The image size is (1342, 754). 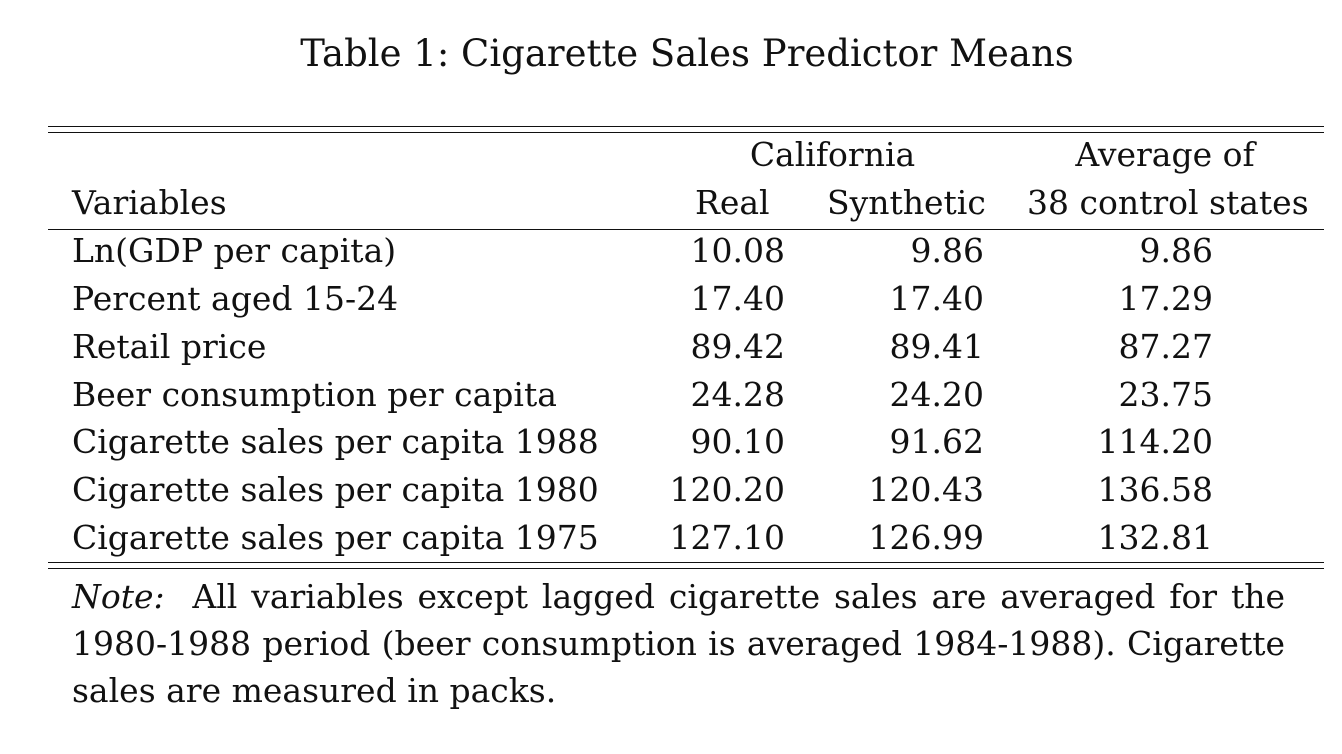 I want to click on cell-real: 10.08, so click(x=737, y=250).